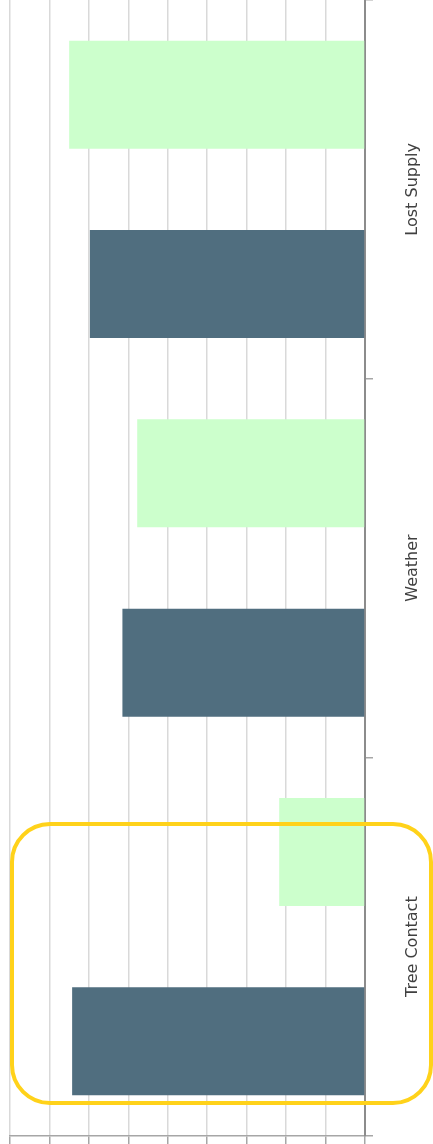 The width and height of the screenshot is (433, 1144). I want to click on y-tick-label: Lost Supply, so click(412, 189).